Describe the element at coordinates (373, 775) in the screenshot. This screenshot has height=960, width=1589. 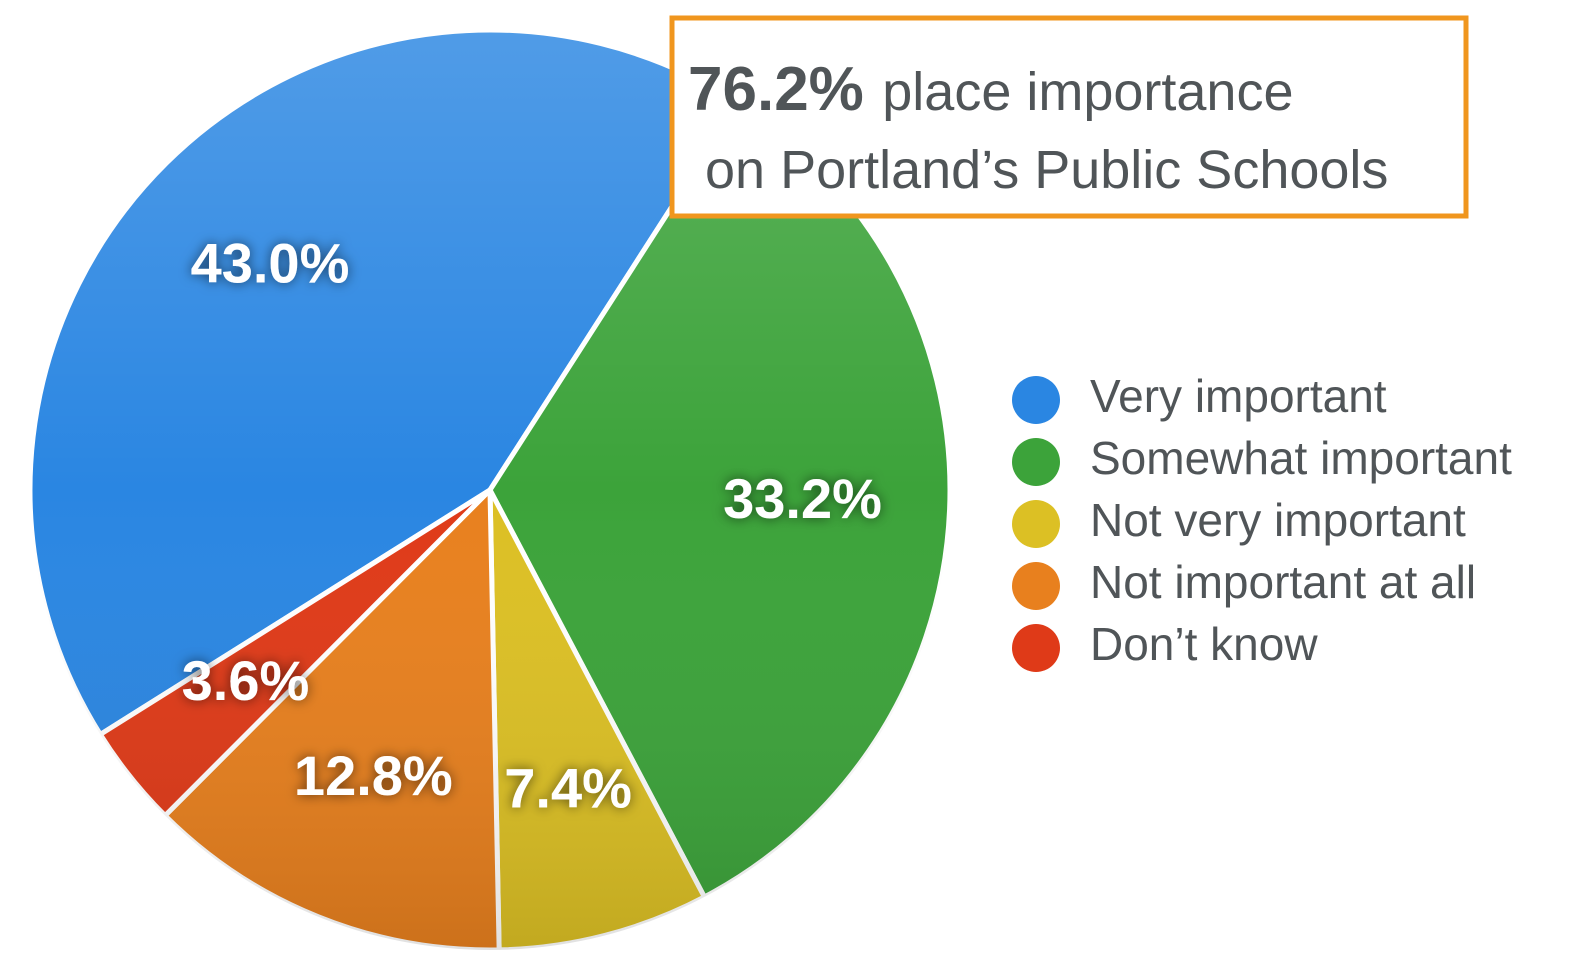
I see `data-label: 12.8%` at that location.